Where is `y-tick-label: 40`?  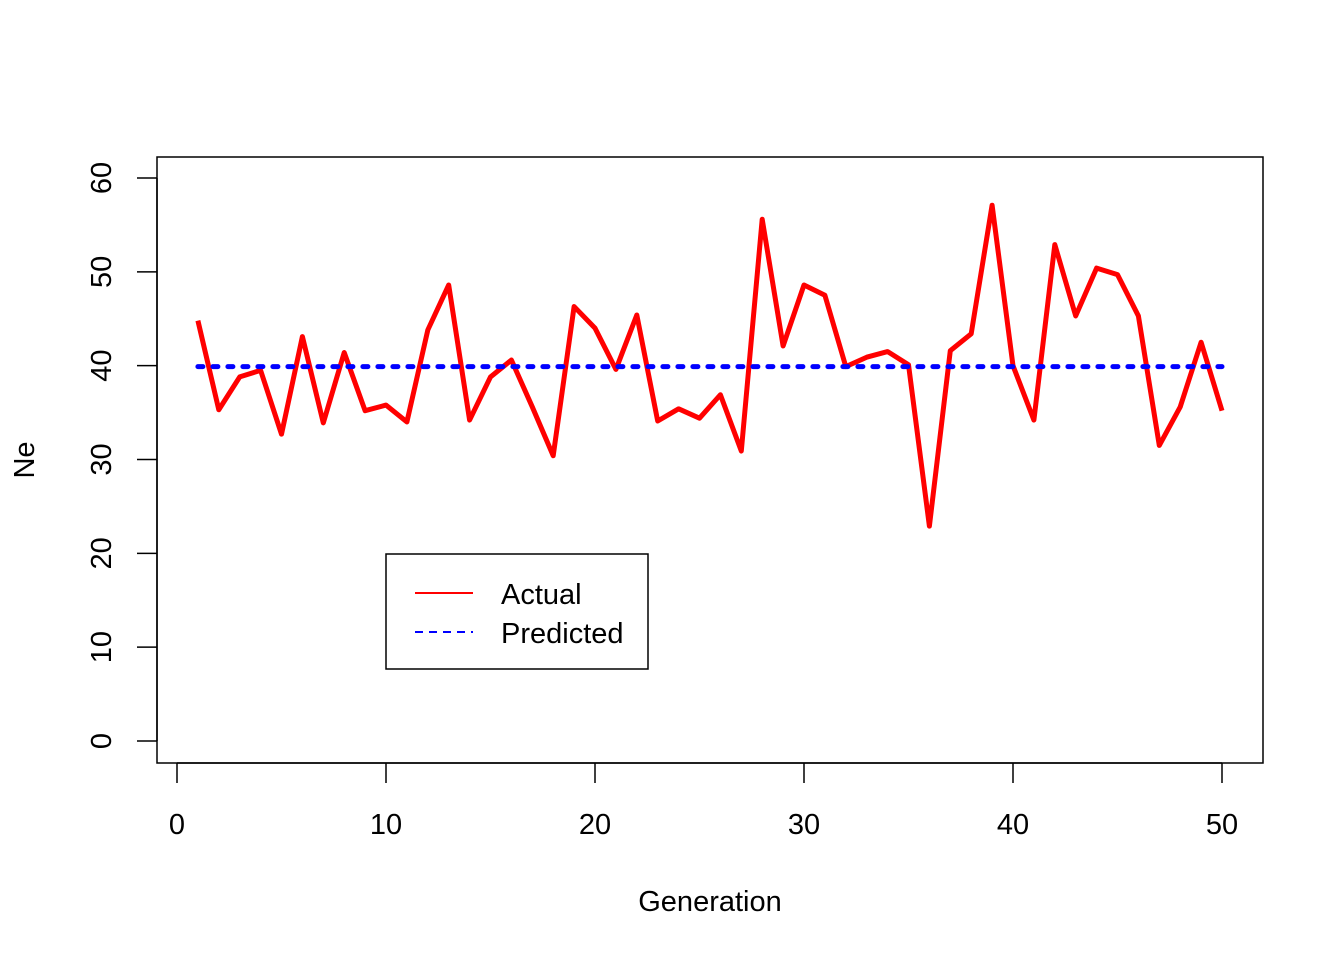 y-tick-label: 40 is located at coordinates (102, 366).